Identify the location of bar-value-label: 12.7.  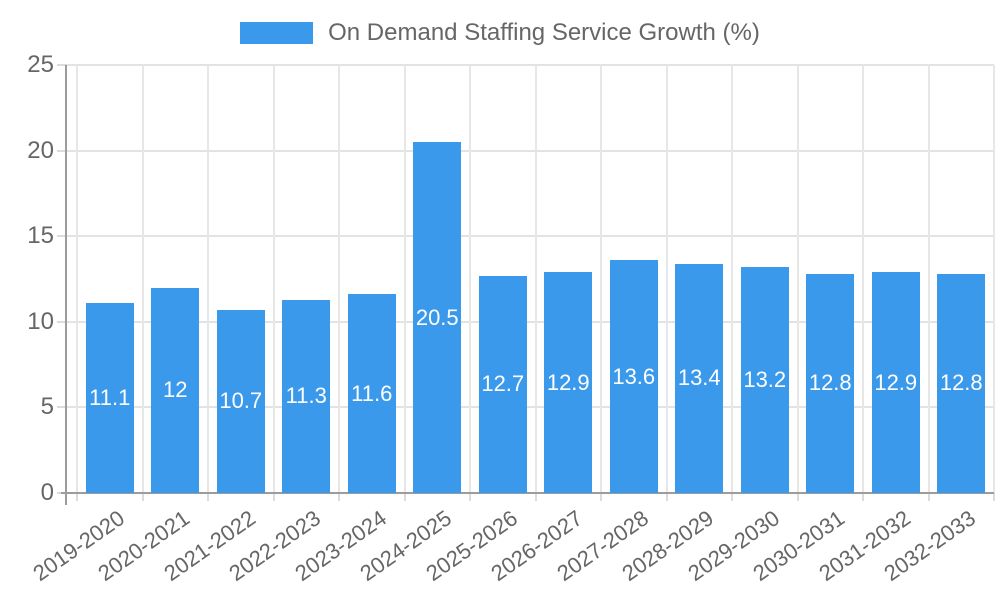
(503, 384).